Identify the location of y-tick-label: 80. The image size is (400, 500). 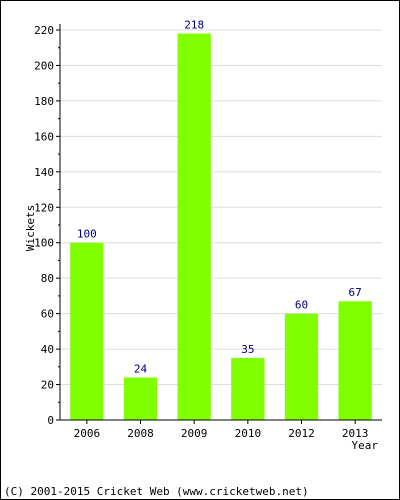
(47, 278).